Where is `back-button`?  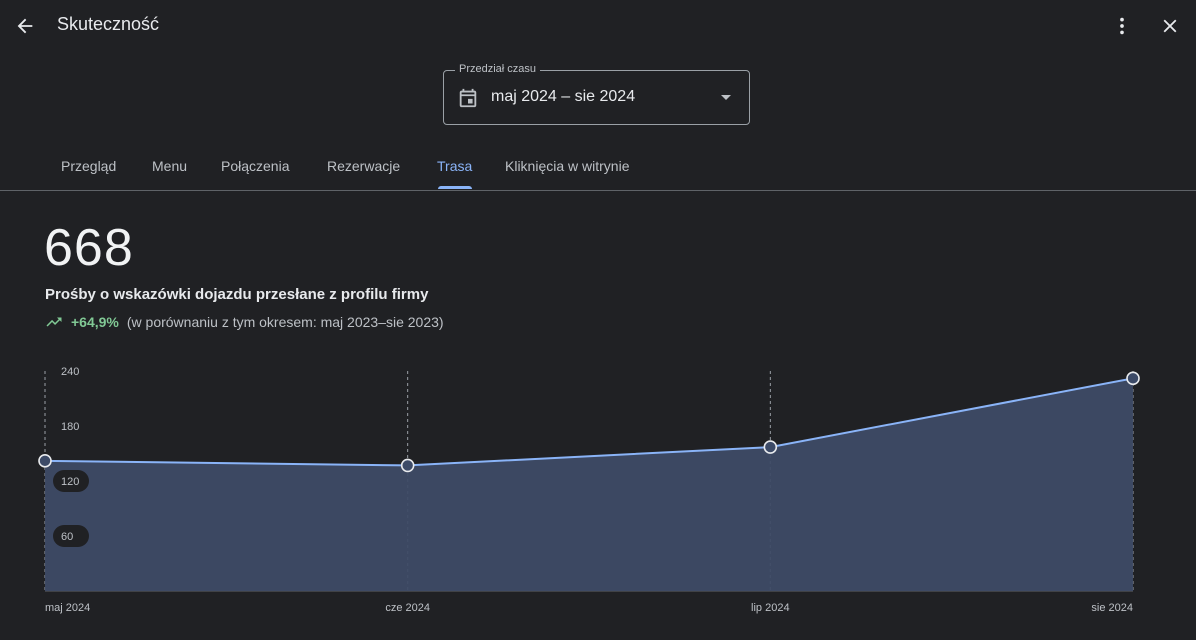 back-button is located at coordinates (25, 26).